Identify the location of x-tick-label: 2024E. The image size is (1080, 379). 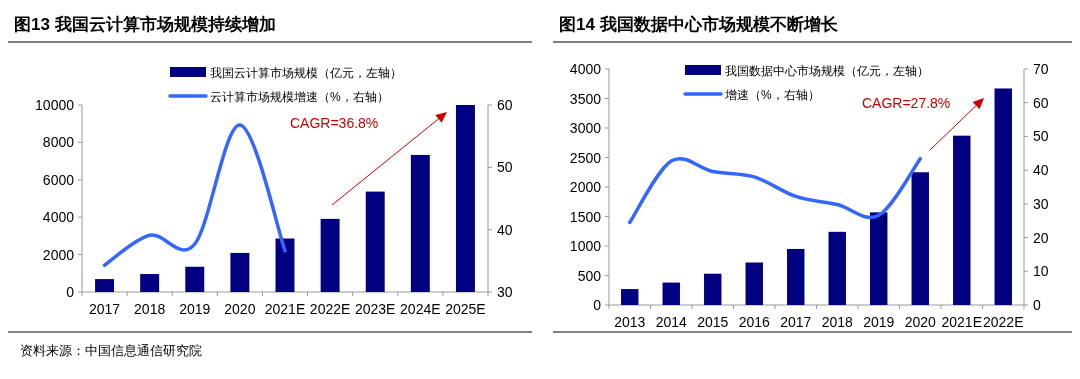
(420, 309).